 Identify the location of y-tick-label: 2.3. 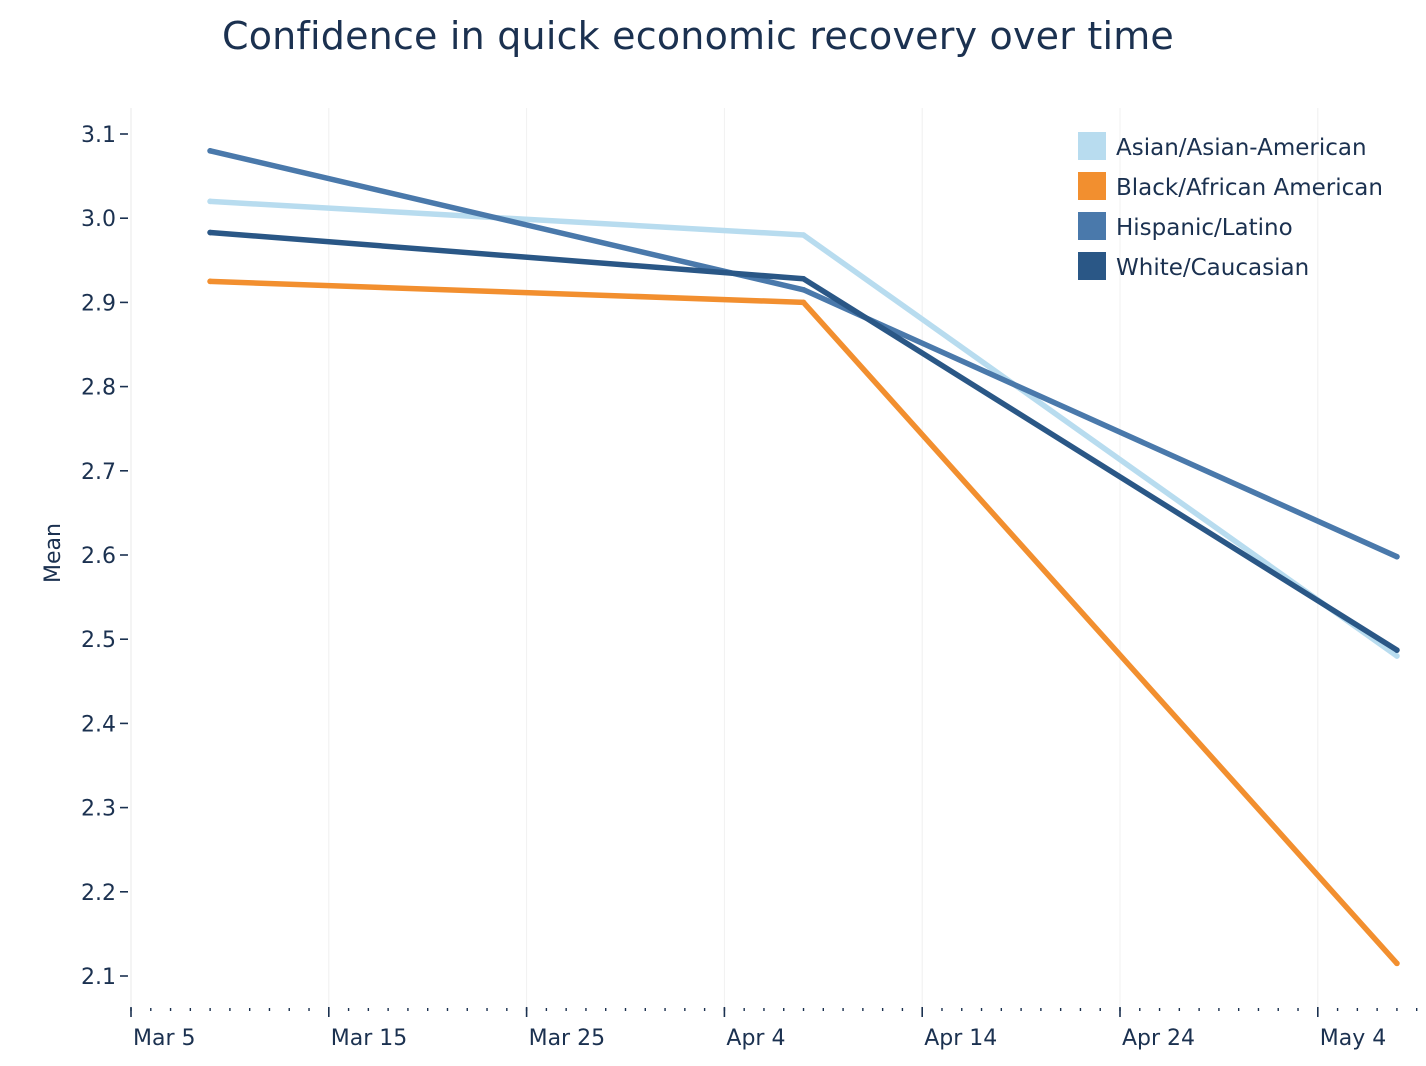
(98, 809).